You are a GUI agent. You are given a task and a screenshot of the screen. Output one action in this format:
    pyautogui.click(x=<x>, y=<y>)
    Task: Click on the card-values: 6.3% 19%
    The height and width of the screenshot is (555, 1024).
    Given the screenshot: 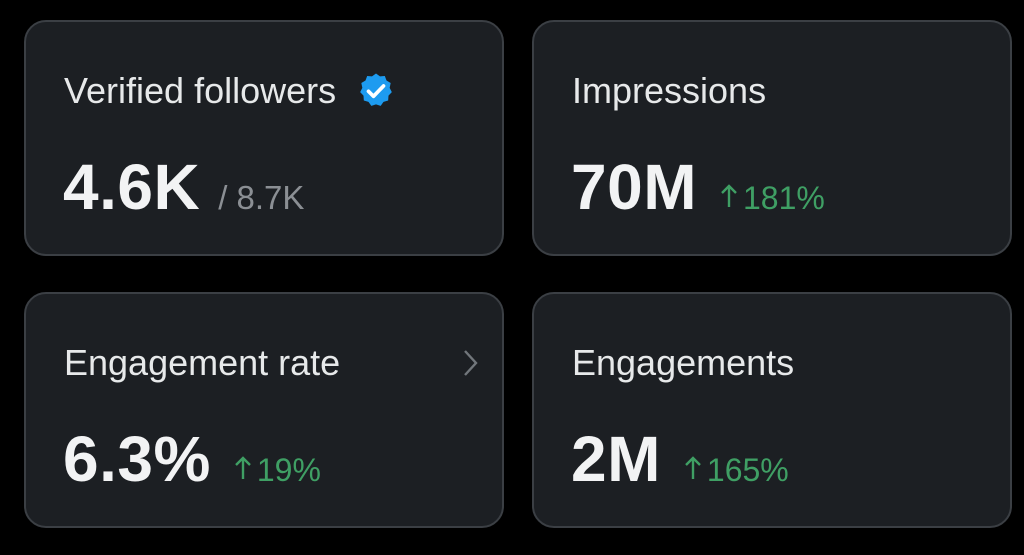 What is the action you would take?
    pyautogui.click(x=192, y=459)
    